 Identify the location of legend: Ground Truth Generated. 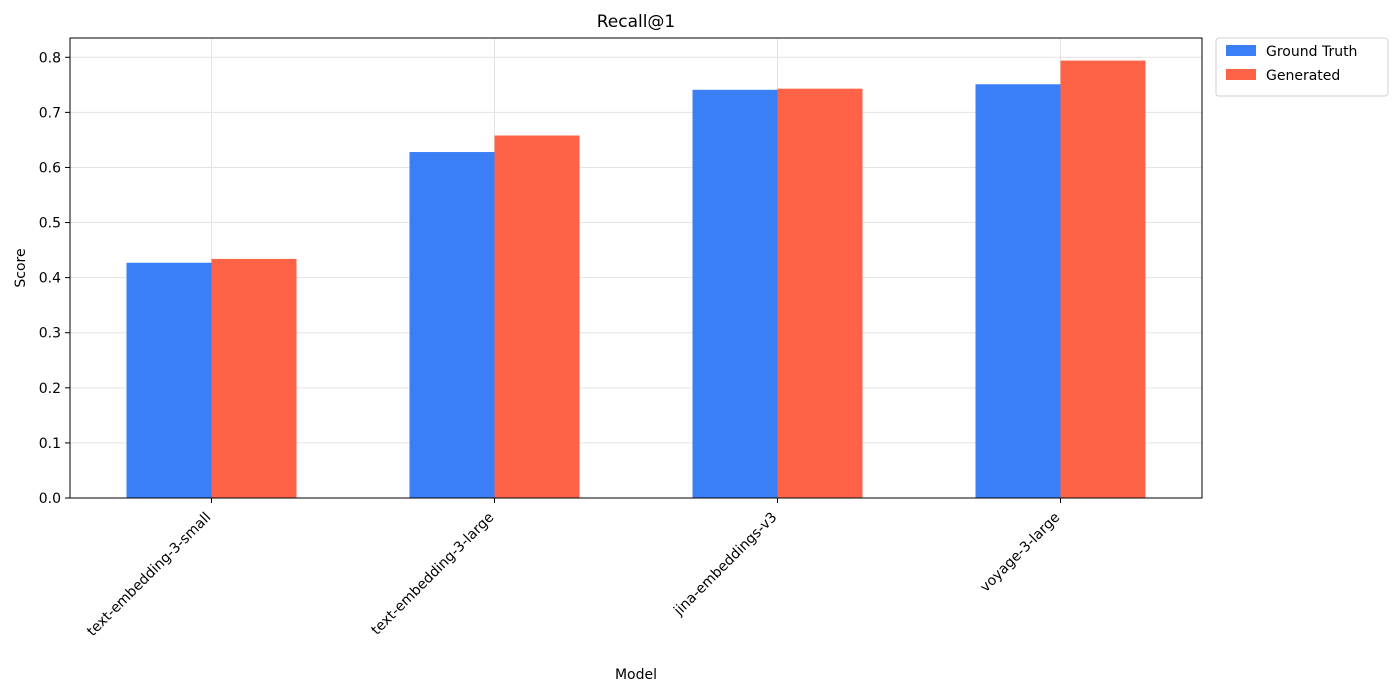
(1302, 67).